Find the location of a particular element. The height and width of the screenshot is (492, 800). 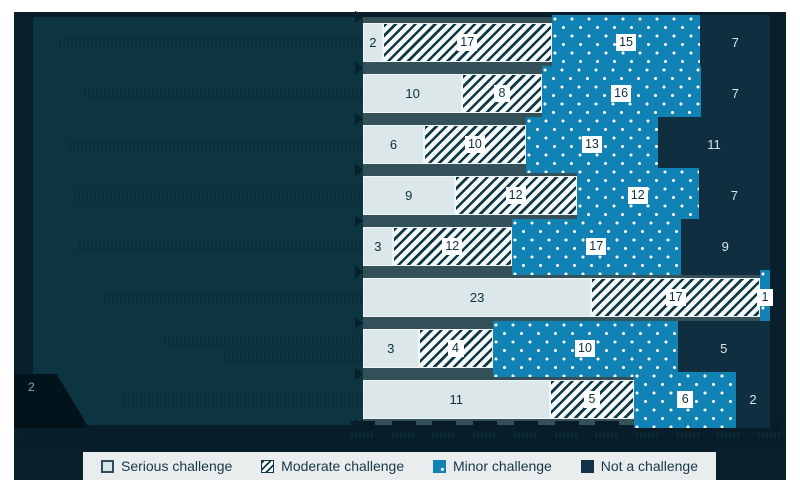

segment-value-label: 1 is located at coordinates (765, 297).